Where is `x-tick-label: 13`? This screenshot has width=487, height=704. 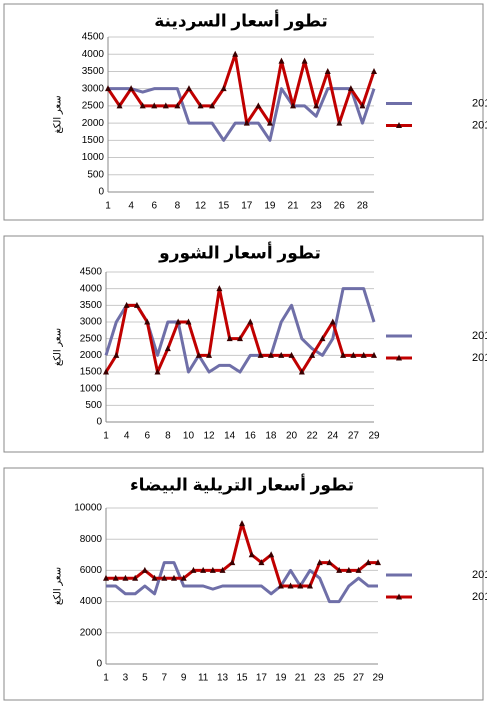 x-tick-label: 13 is located at coordinates (223, 678).